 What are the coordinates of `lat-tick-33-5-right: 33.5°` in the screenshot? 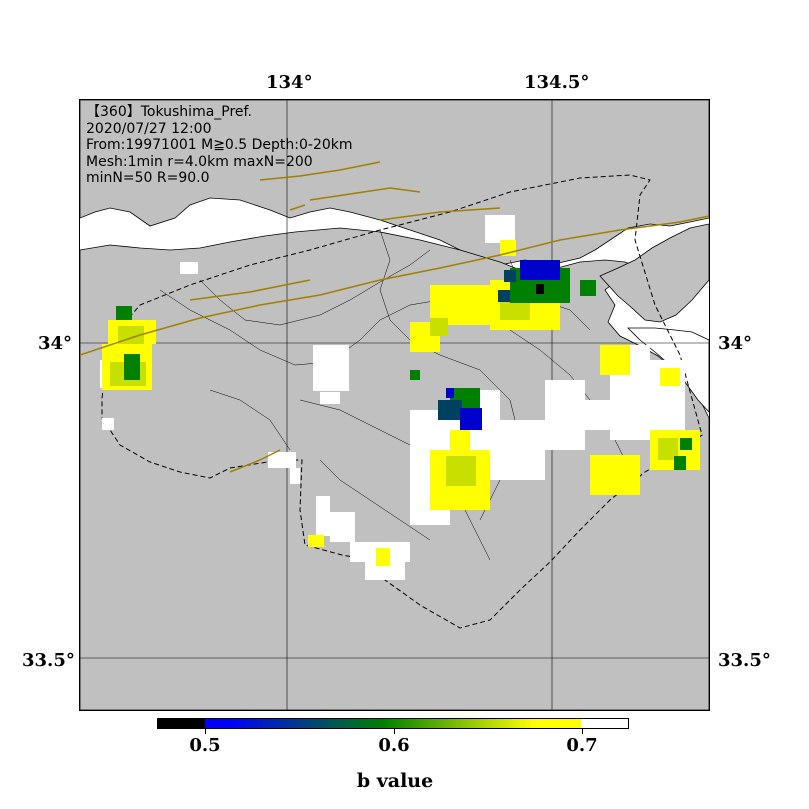 It's located at (744, 660).